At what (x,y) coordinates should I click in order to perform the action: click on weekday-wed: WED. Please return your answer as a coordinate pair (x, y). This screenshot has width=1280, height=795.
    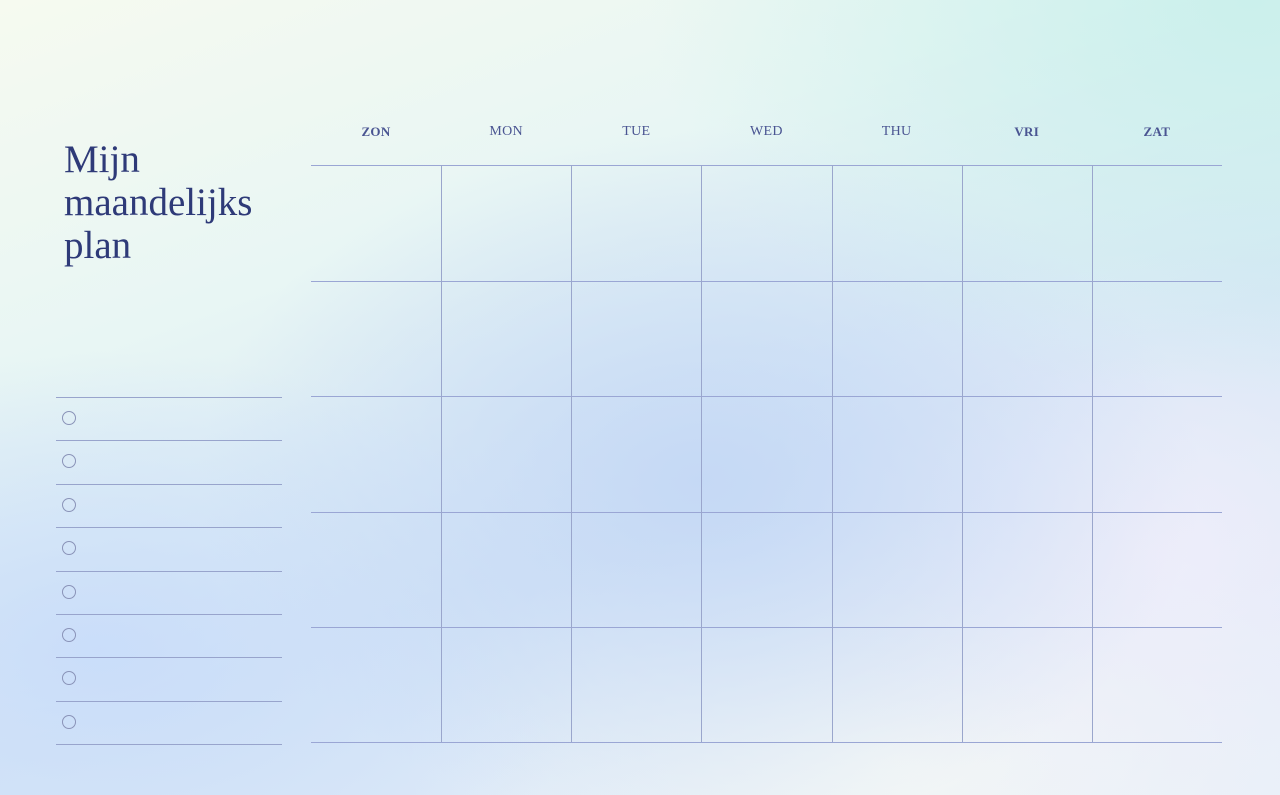
    Looking at the image, I should click on (766, 131).